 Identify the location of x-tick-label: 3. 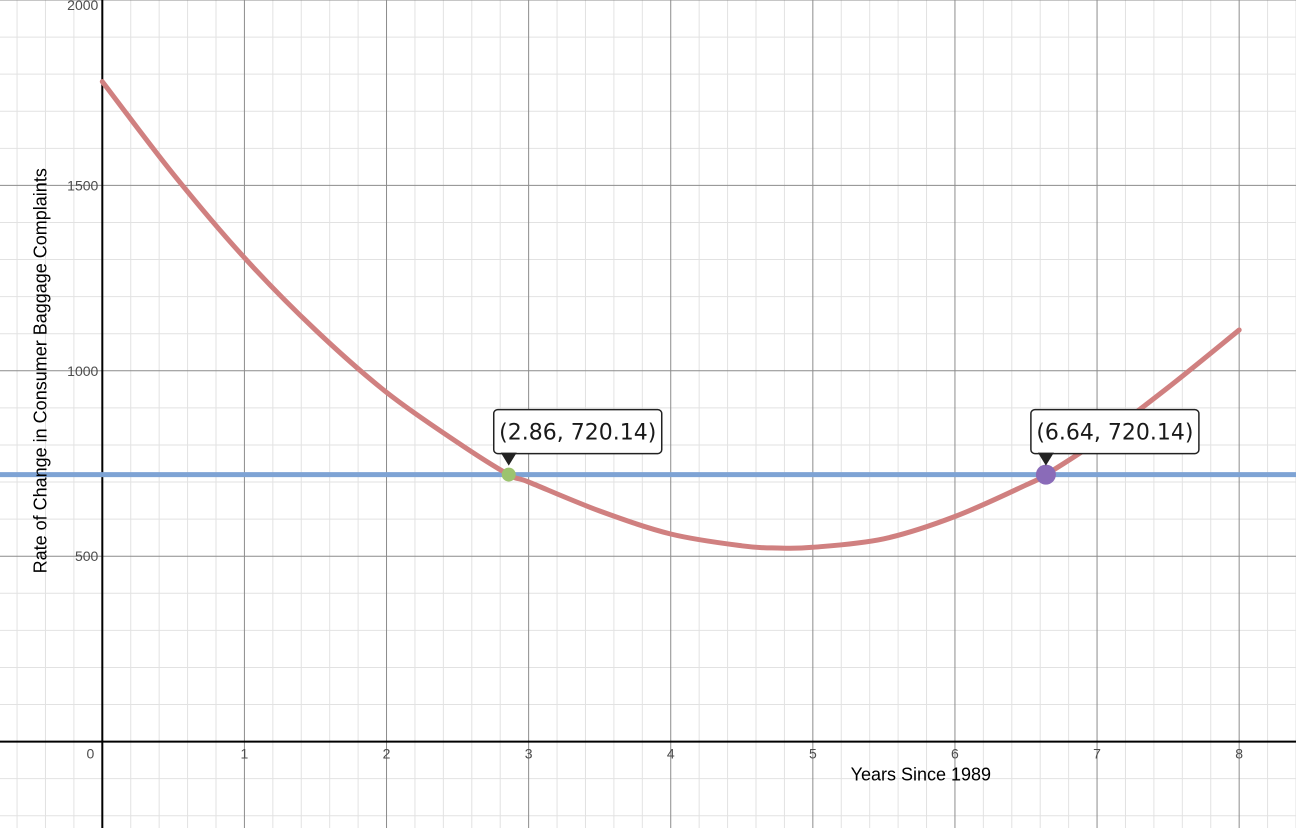
(529, 754).